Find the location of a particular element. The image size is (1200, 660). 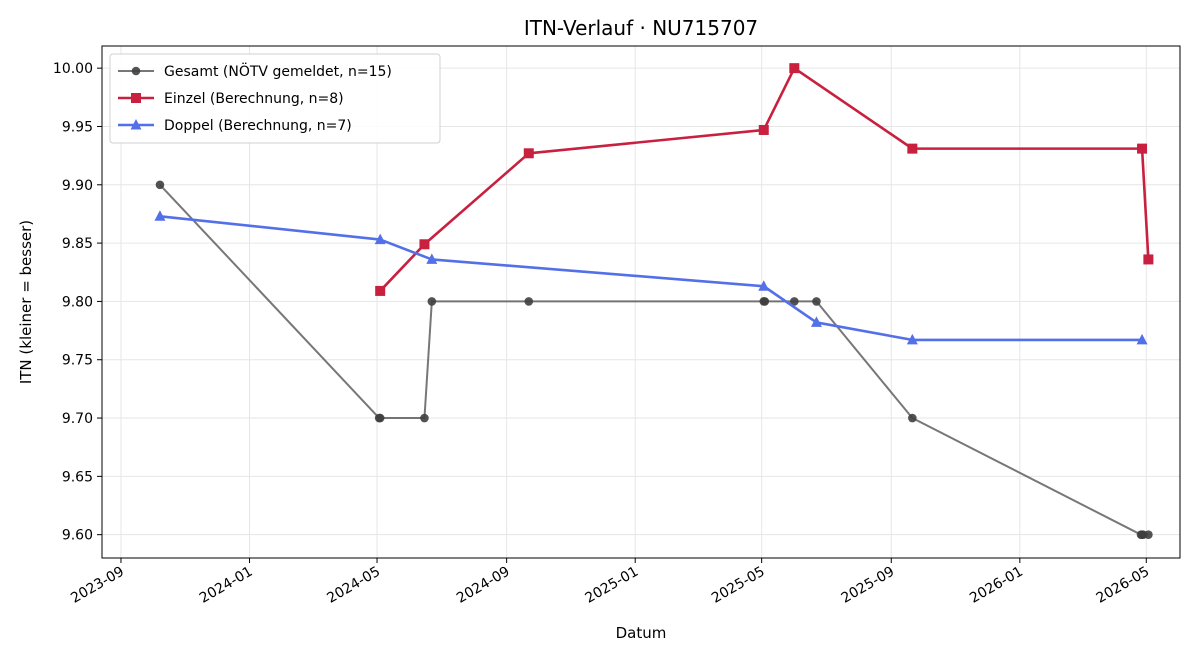

legend-item: Einzel (Berechnung, n=8) is located at coordinates (231, 99).